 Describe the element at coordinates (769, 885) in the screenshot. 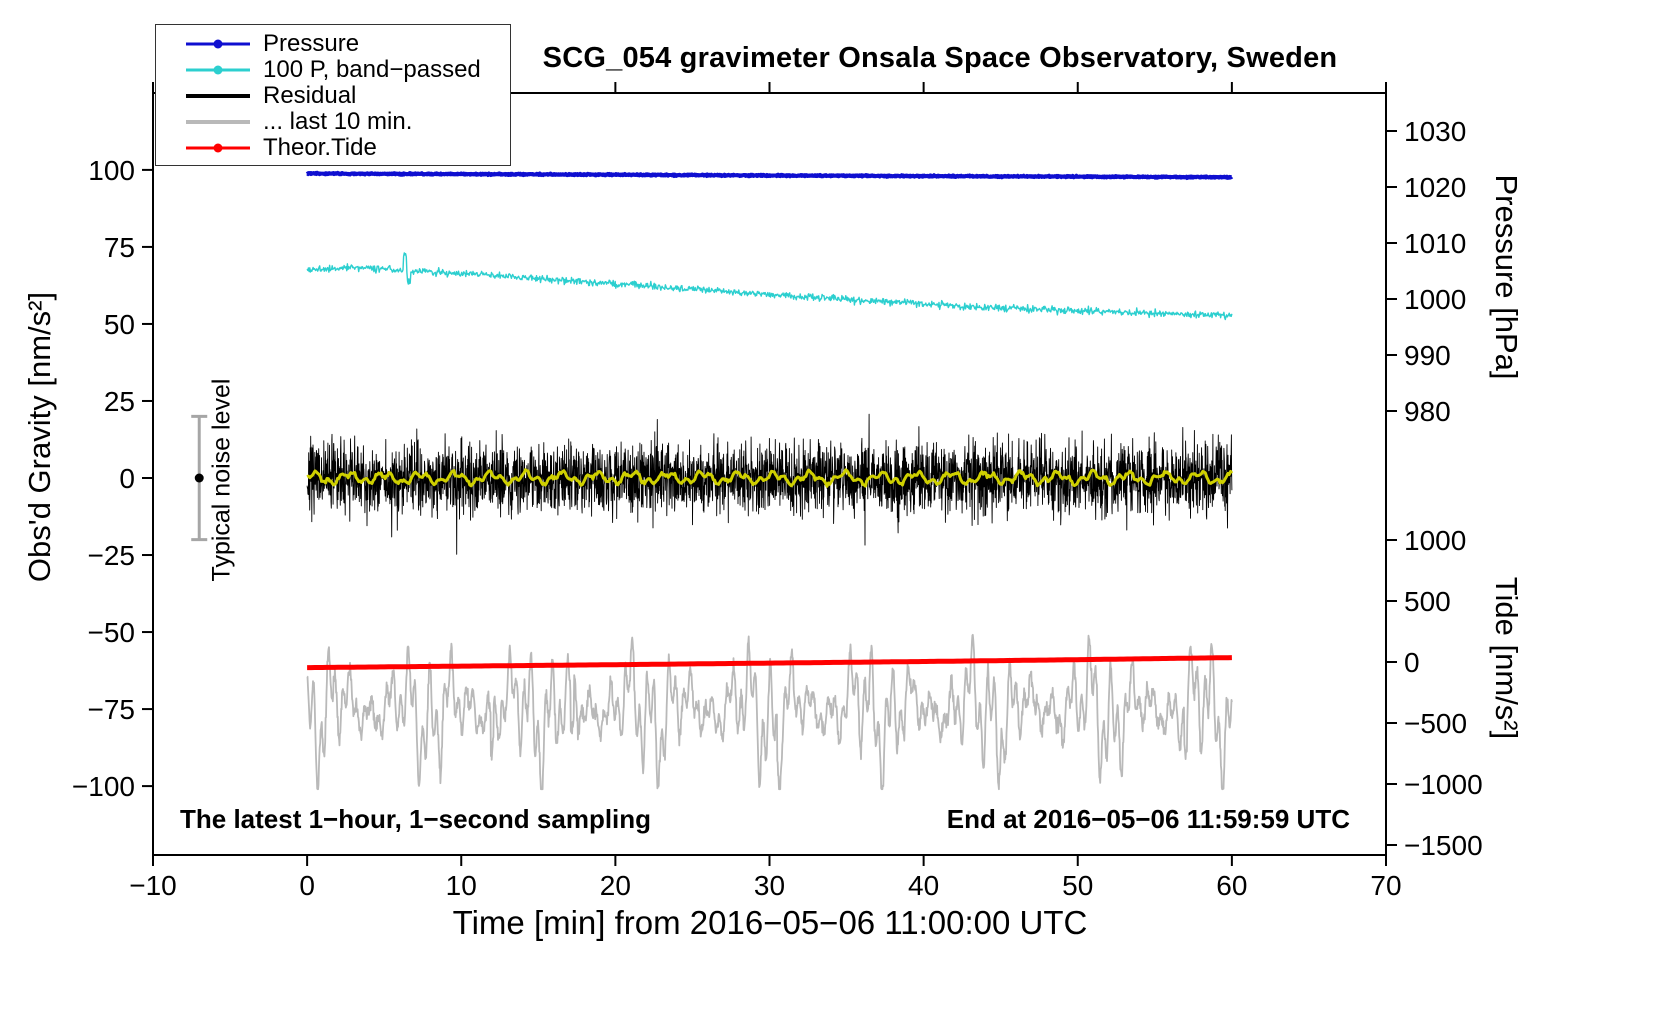

I see `x-tick-label: 30` at that location.